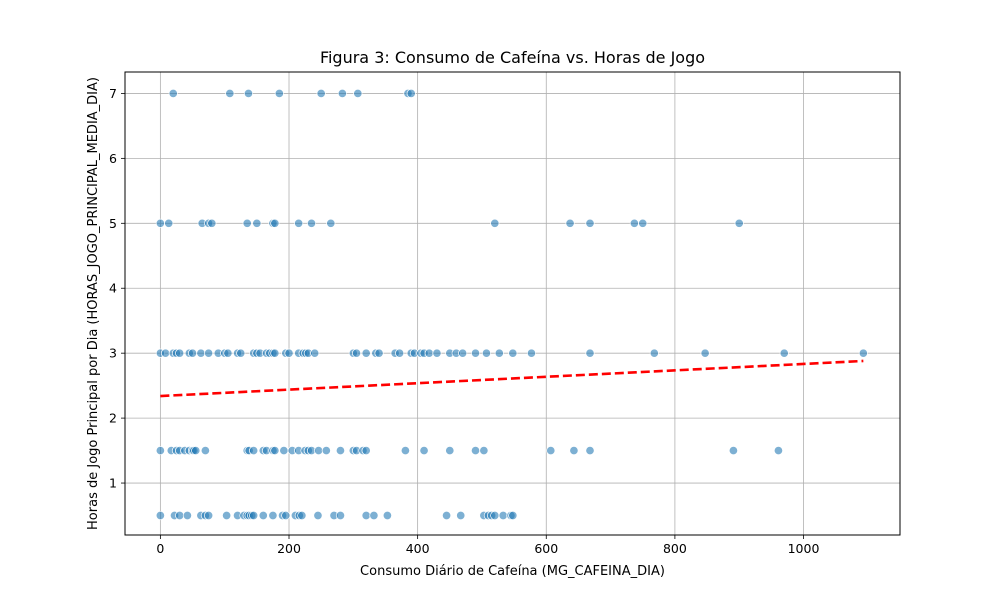  I want to click on x-tick-label: 600, so click(546, 548).